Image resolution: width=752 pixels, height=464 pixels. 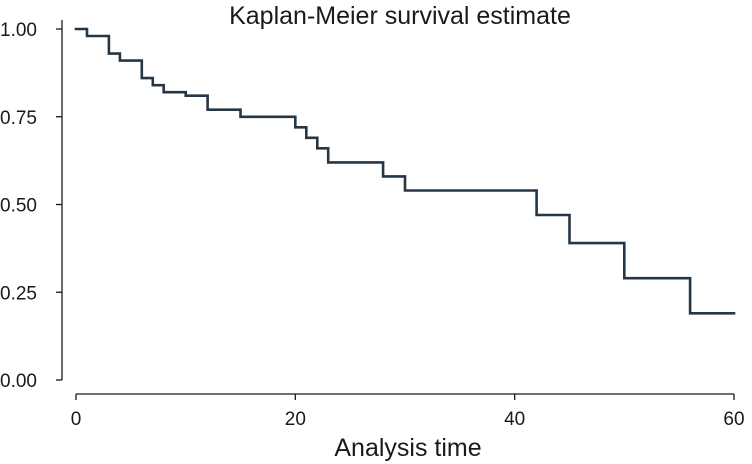 I want to click on x-tick-label: 0, so click(x=76, y=419).